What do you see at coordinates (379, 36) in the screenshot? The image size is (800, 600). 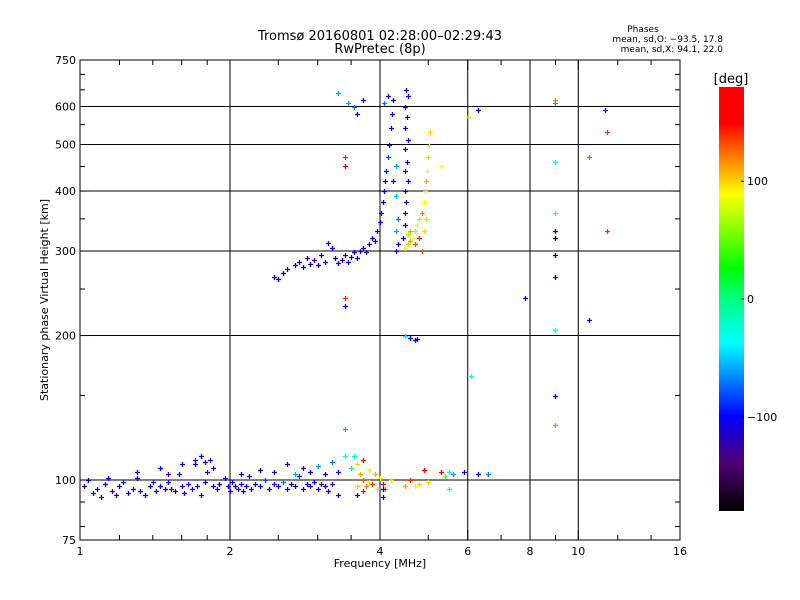 I see `chart-title: Tromsø 20160801 02:28:00–02:29:43` at bounding box center [379, 36].